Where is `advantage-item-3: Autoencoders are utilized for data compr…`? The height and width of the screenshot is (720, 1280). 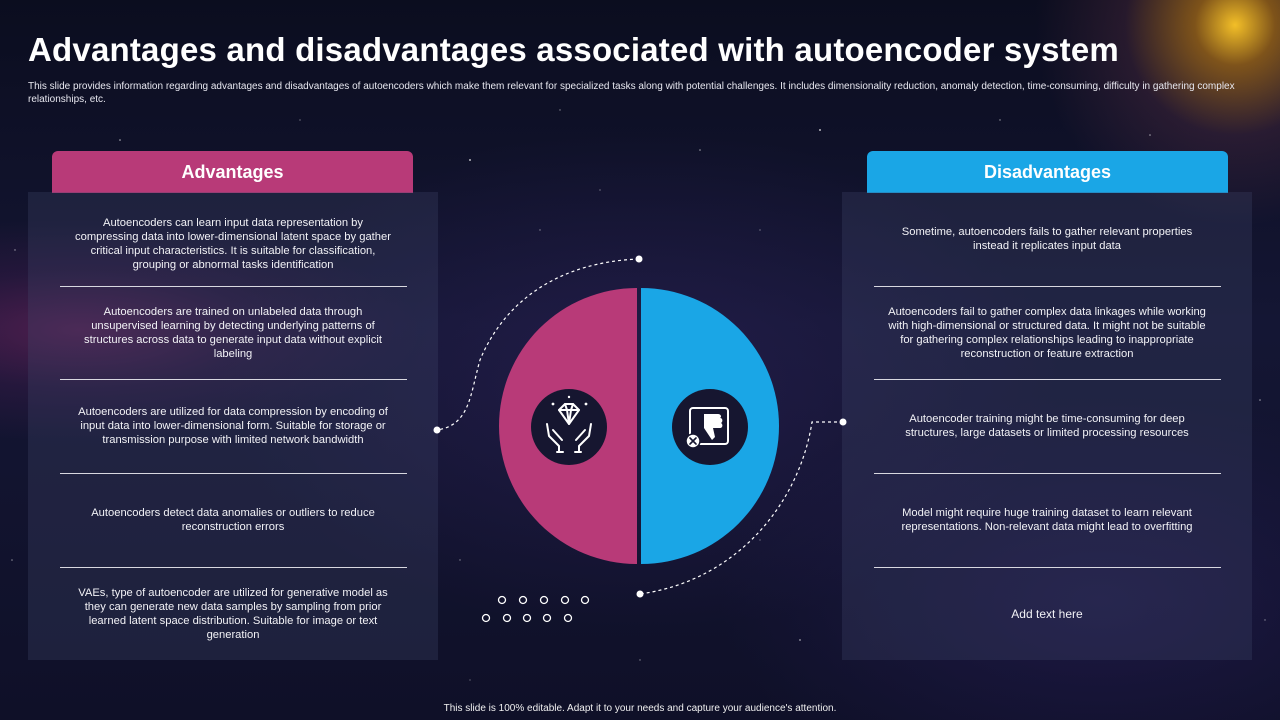 advantage-item-3: Autoencoders are utilized for data compr… is located at coordinates (233, 426).